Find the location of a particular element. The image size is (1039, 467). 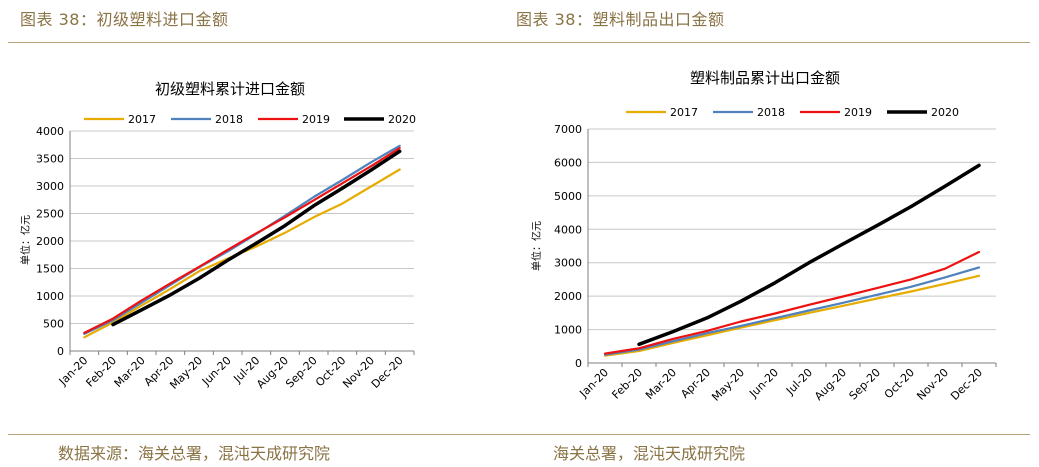

y-tick-label: 7000 is located at coordinates (568, 129).